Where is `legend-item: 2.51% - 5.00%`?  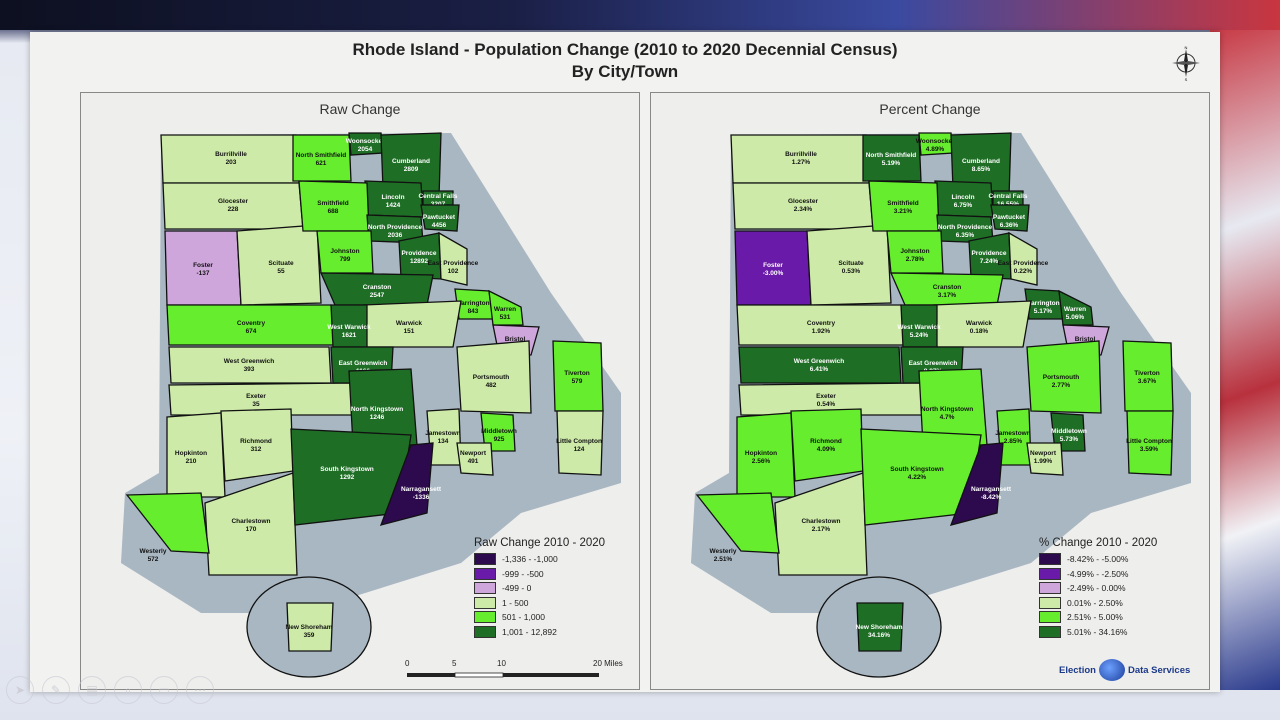 legend-item: 2.51% - 5.00% is located at coordinates (1124, 617).